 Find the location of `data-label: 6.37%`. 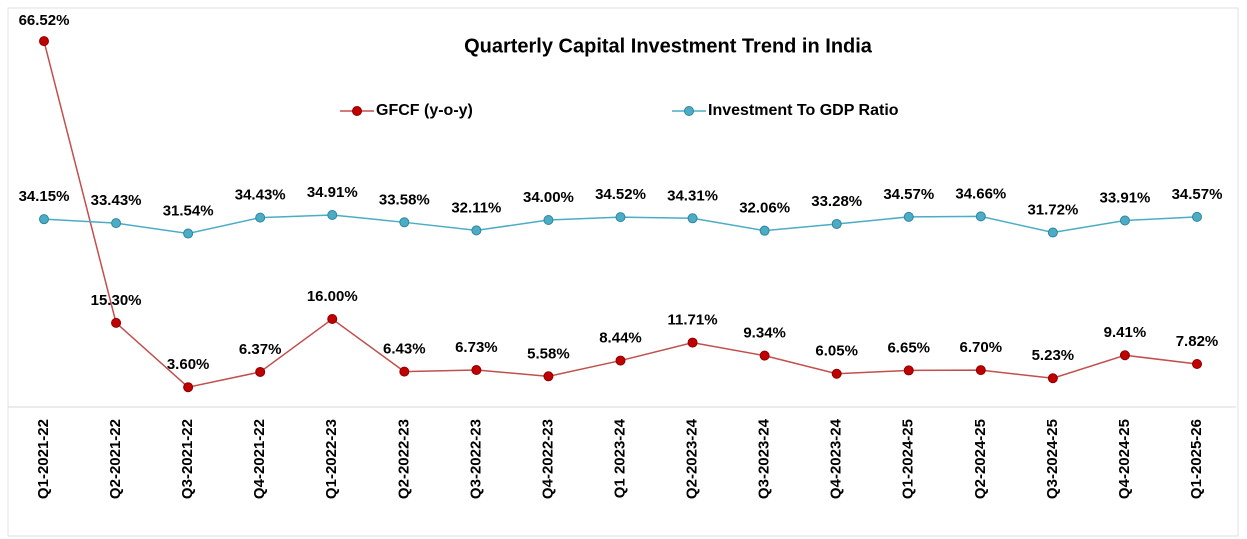

data-label: 6.37% is located at coordinates (260, 349).